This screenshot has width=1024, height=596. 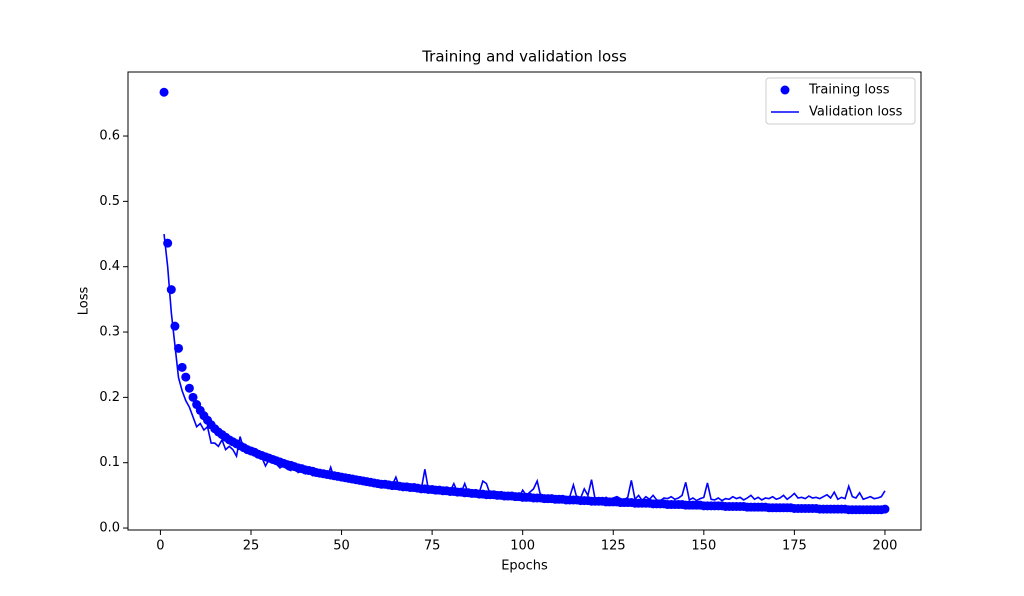 I want to click on y-tick-label: 0.2, so click(x=109, y=397).